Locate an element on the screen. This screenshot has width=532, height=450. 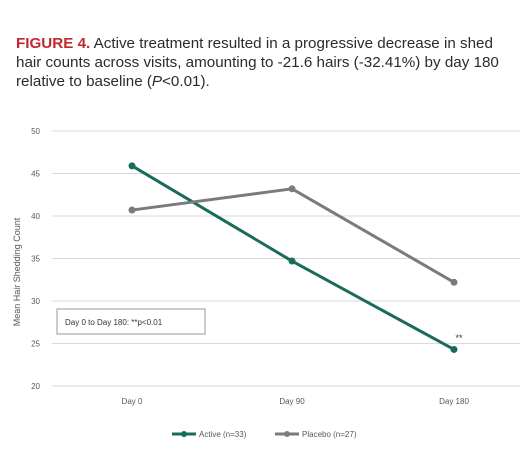
figure-label: FIGURE 4. is located at coordinates (53, 43).